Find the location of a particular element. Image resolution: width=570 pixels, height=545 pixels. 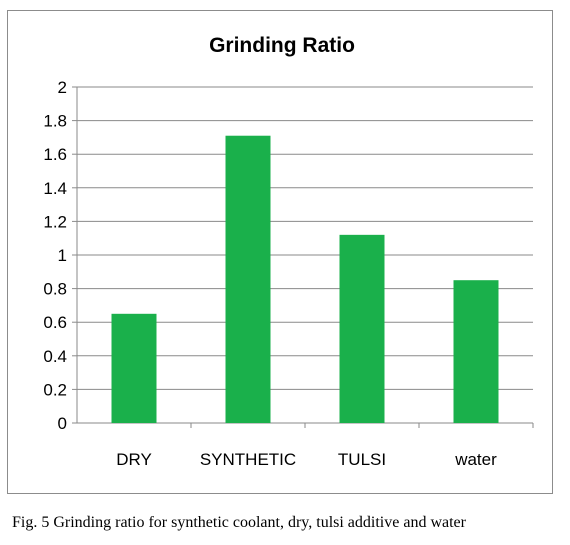

y-tick-label: 1.6 is located at coordinates (55, 154).